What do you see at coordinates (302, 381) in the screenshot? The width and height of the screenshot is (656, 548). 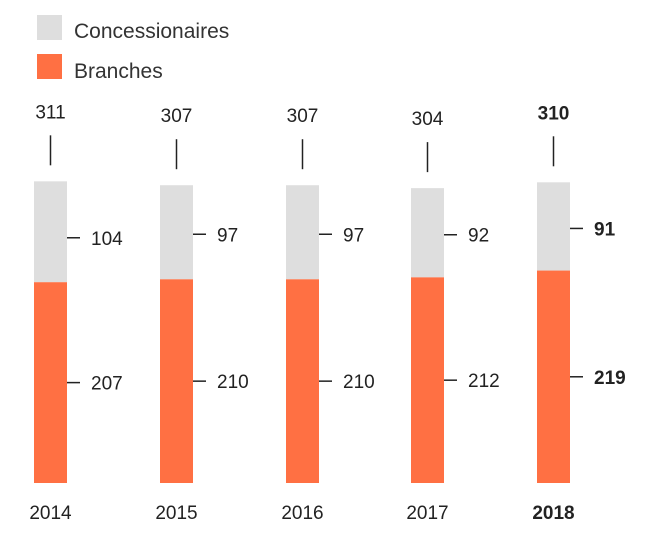 I see `bar-branches-2016` at bounding box center [302, 381].